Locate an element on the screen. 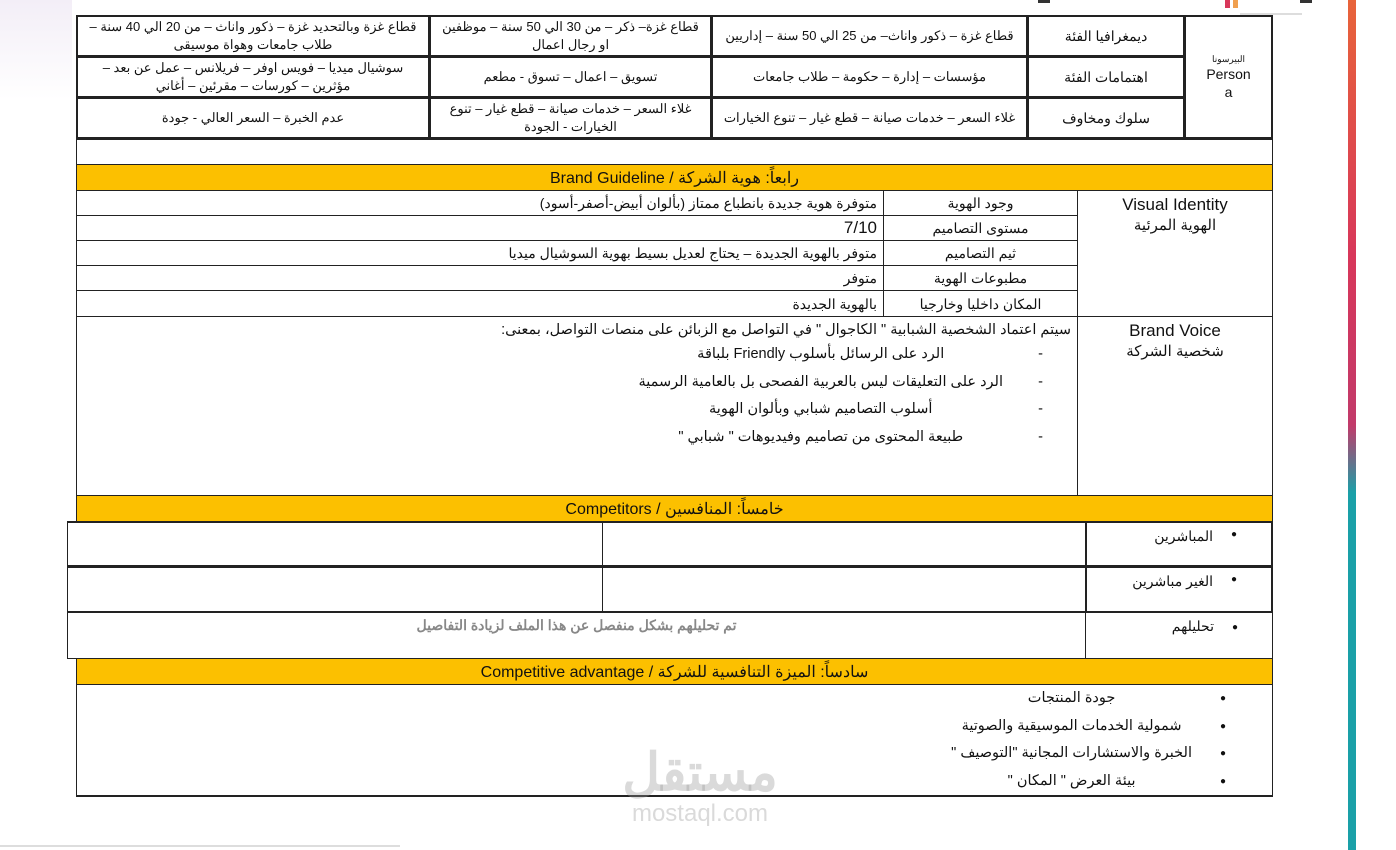  advantage-item: جودة المنتجات is located at coordinates (1088, 699).